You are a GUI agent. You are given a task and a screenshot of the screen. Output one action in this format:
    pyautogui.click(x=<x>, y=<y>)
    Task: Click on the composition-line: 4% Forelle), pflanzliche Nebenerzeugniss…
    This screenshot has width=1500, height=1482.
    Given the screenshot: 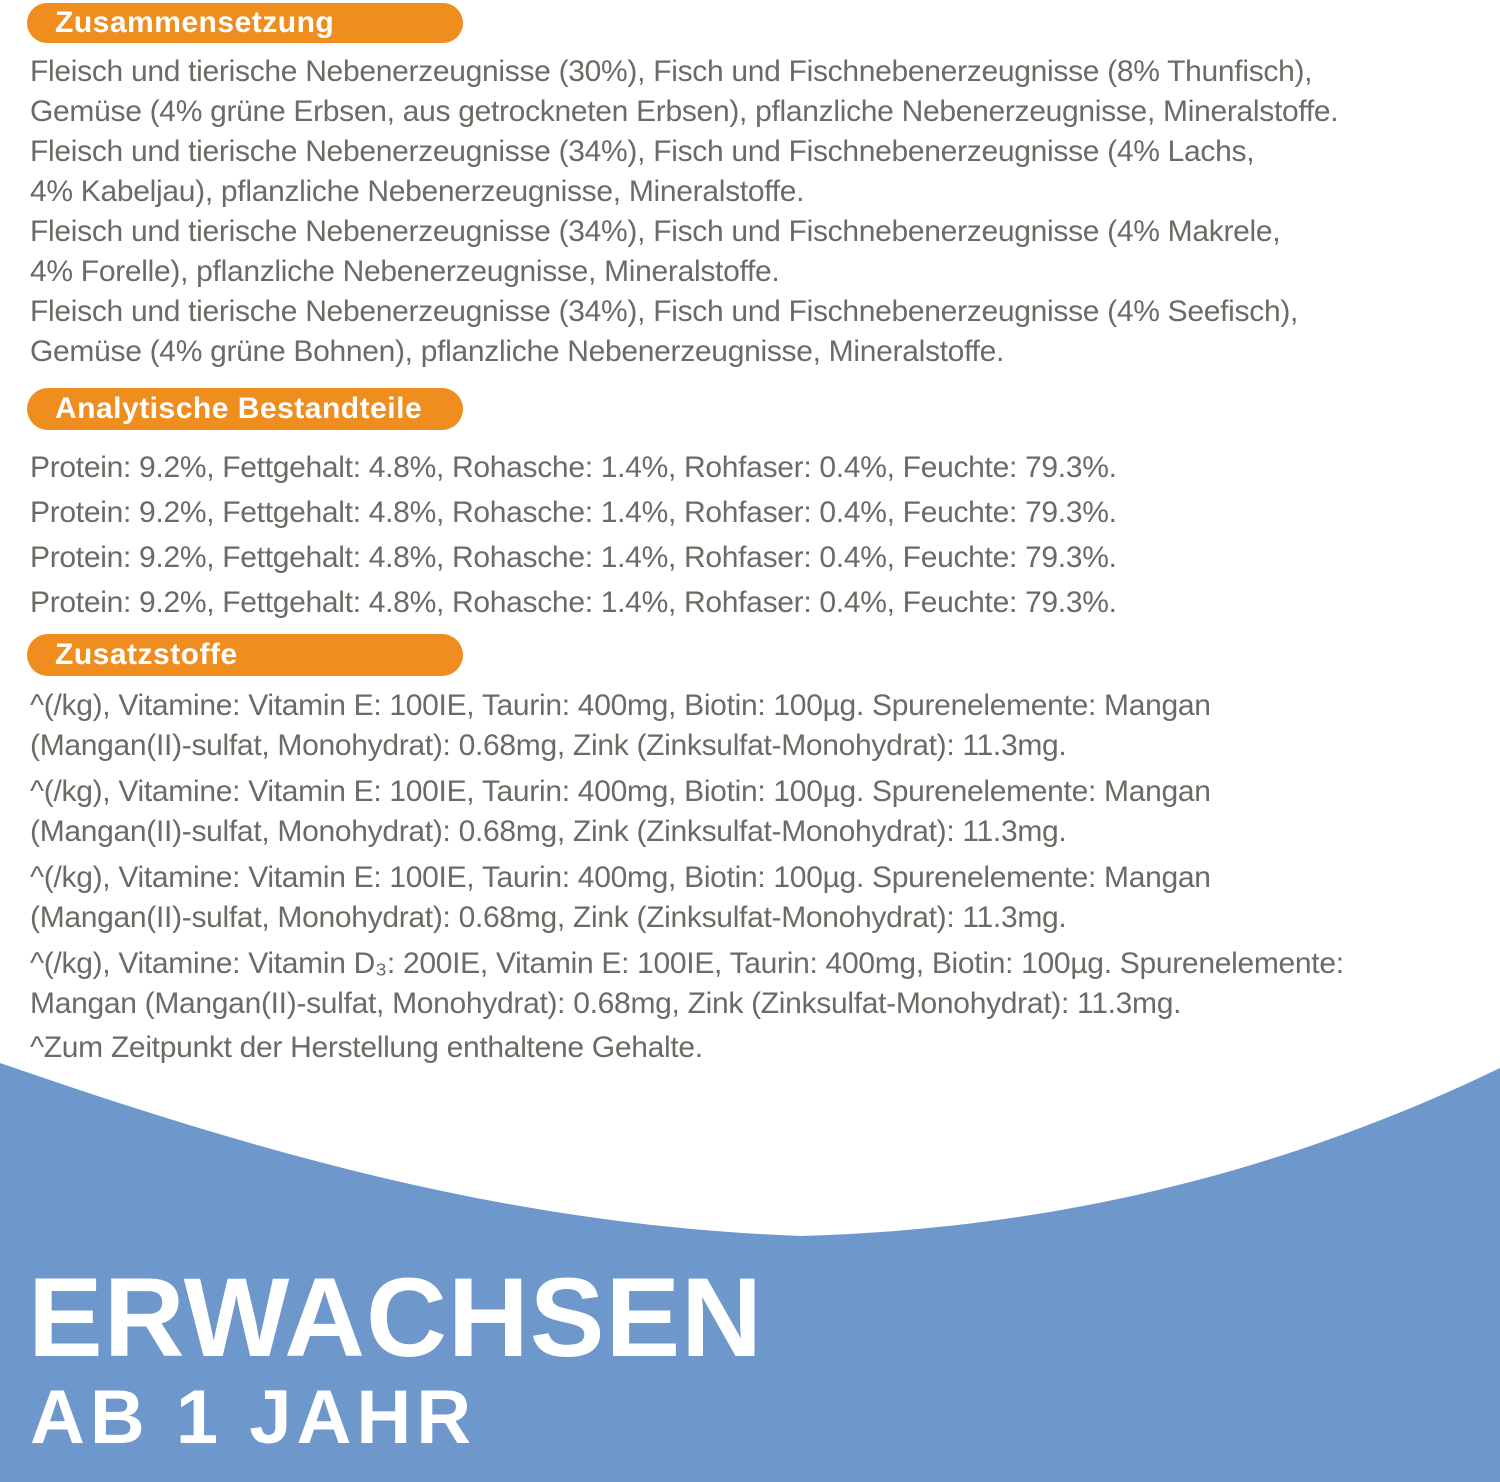 What is the action you would take?
    pyautogui.click(x=405, y=271)
    